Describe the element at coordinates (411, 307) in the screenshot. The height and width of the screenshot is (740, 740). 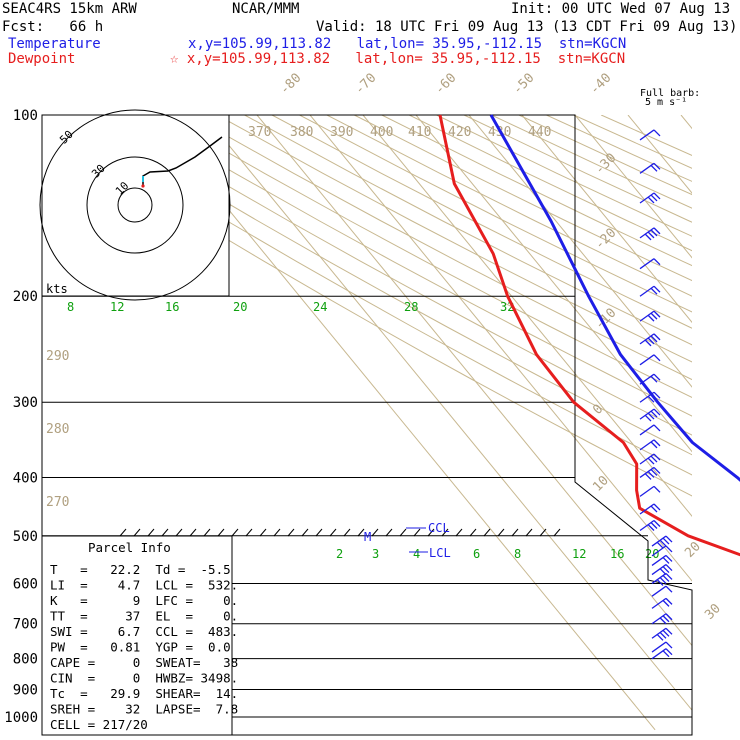
I see `mixing-ratio-label: 28` at that location.